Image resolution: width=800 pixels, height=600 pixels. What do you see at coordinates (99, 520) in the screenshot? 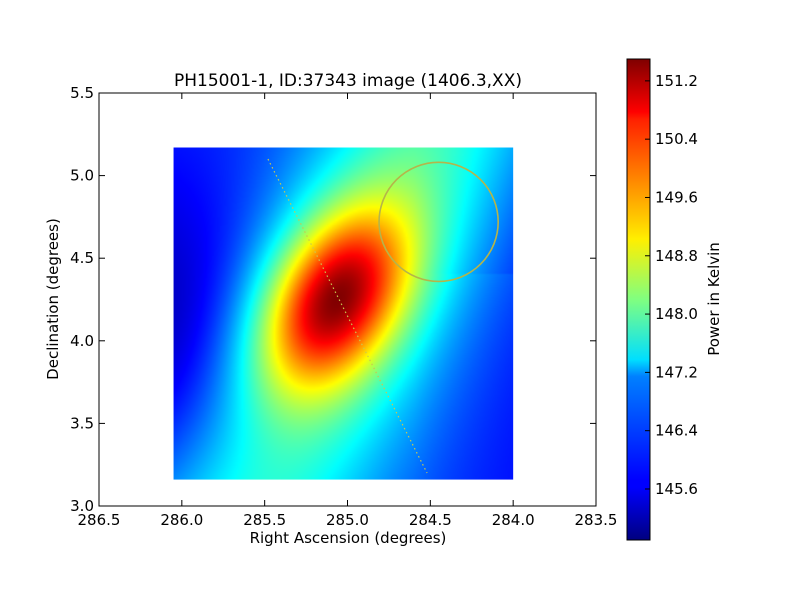
I see `x-tick-label: 286.5` at bounding box center [99, 520].